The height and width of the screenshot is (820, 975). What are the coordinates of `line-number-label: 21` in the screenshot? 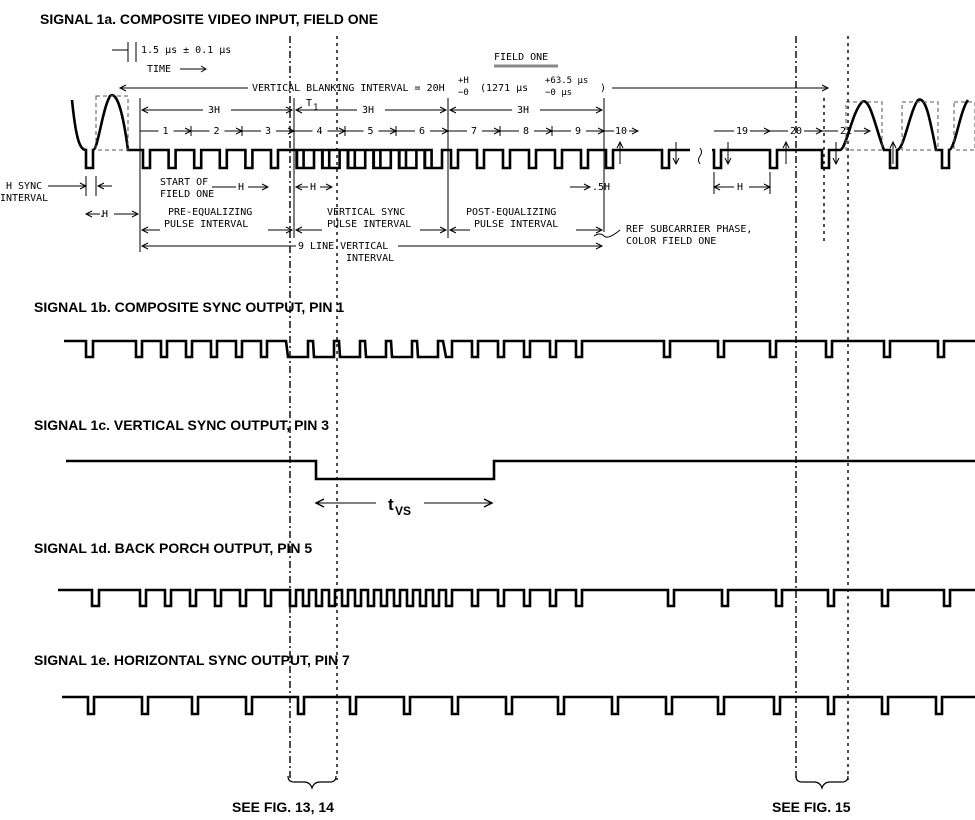 It's located at (846, 131).